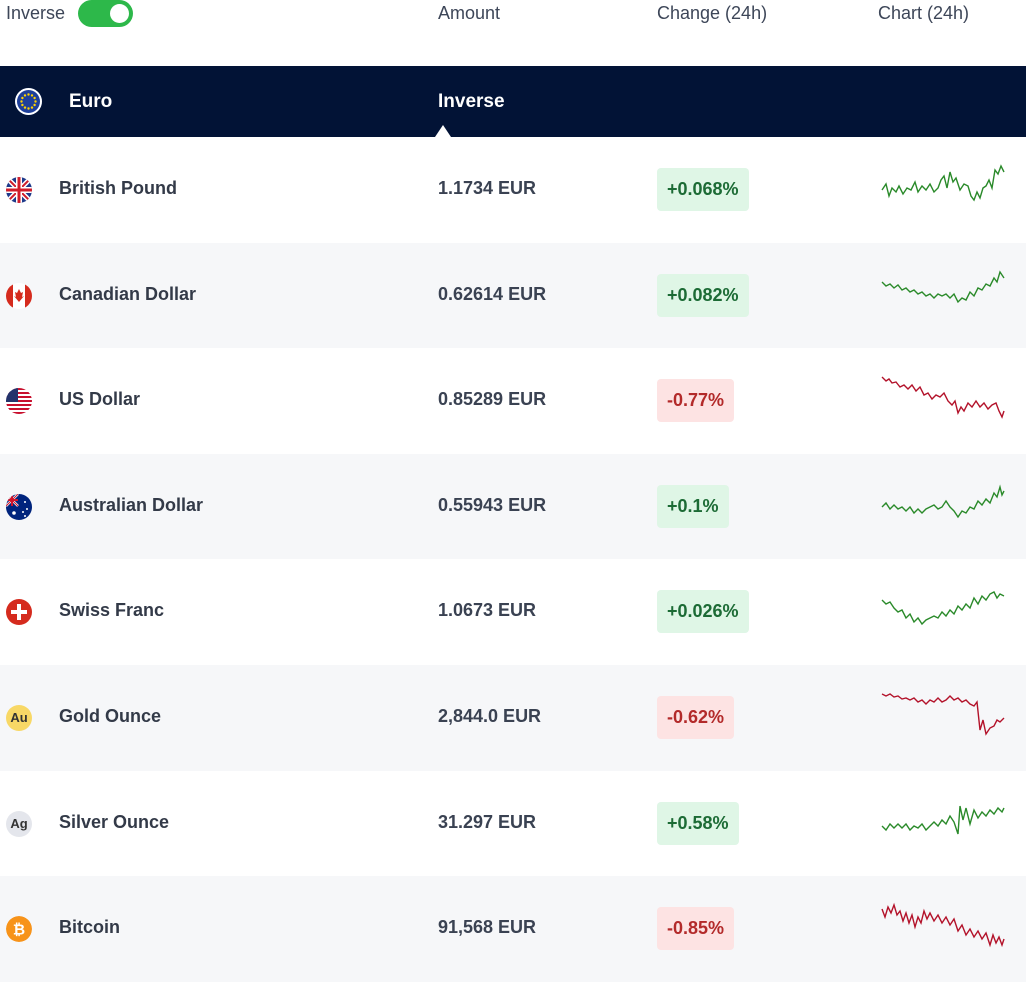 The width and height of the screenshot is (1026, 982). I want to click on table-header: Inverse Amount Change (24h) Chart (24h), so click(513, 33).